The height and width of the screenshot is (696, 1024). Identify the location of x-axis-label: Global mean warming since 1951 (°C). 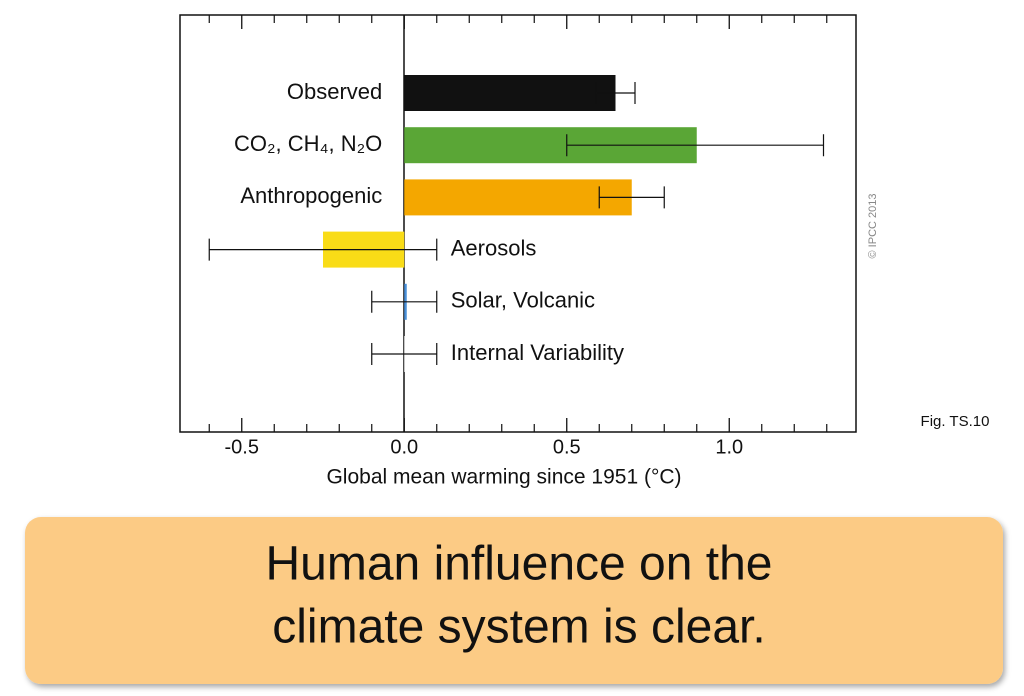
(503, 477).